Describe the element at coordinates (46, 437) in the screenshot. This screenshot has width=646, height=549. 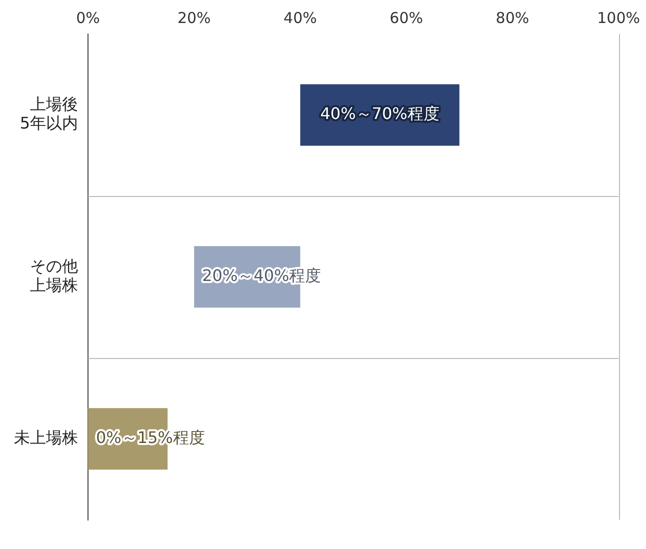
I see `y-tick-label: 未上場株` at that location.